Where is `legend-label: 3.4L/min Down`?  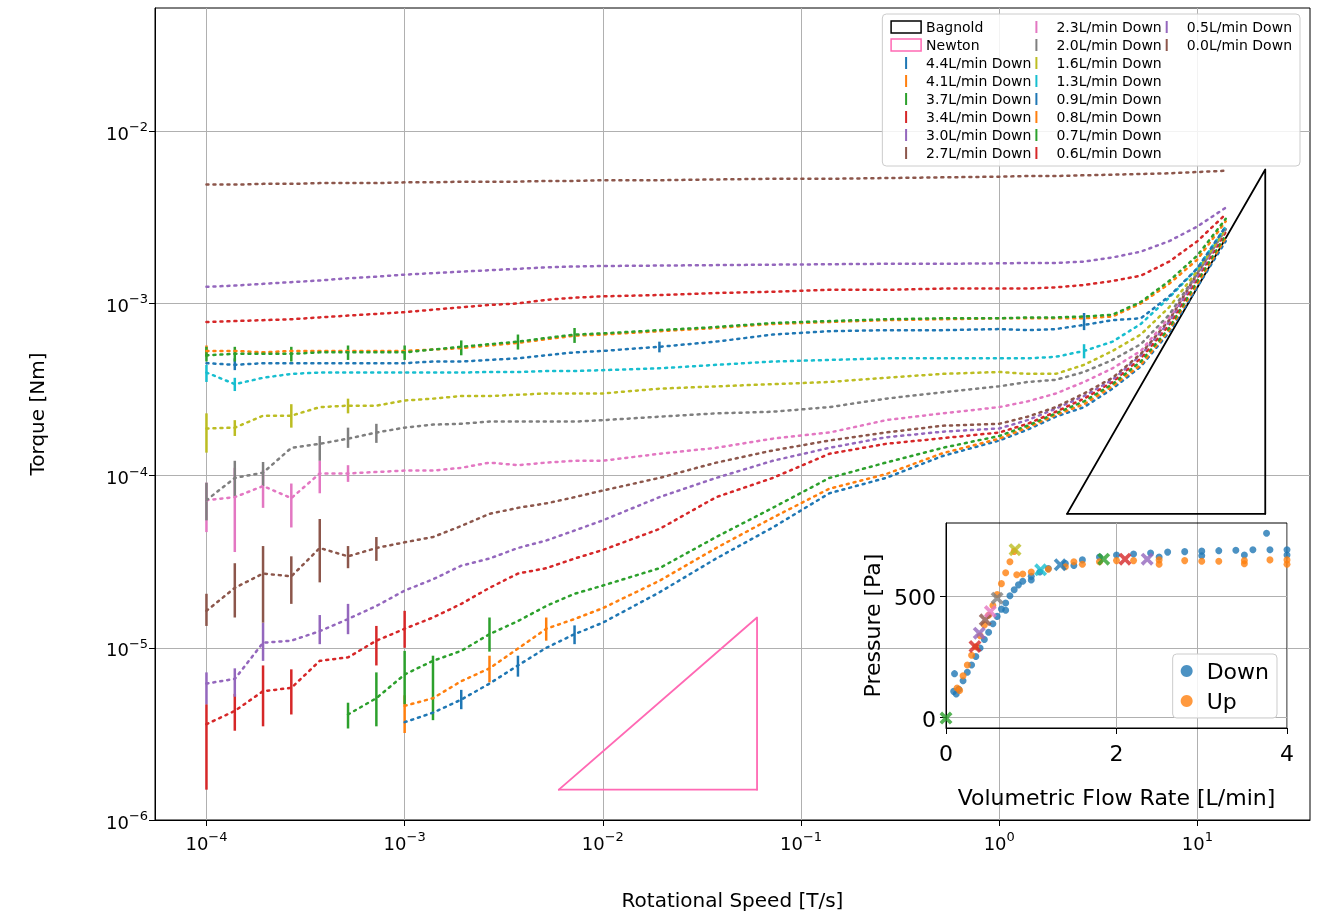 legend-label: 3.4L/min Down is located at coordinates (979, 117).